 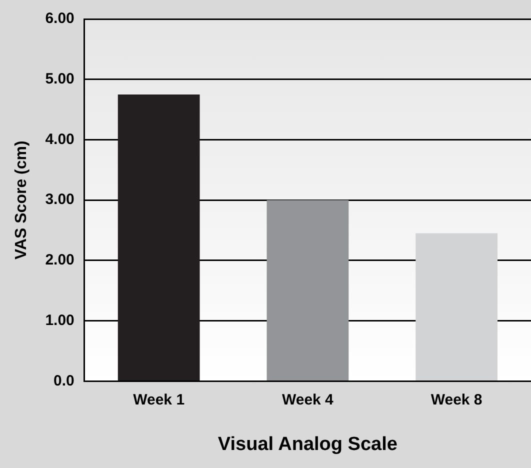 I want to click on x-axis-title: Visual Analog Scale, so click(x=308, y=444).